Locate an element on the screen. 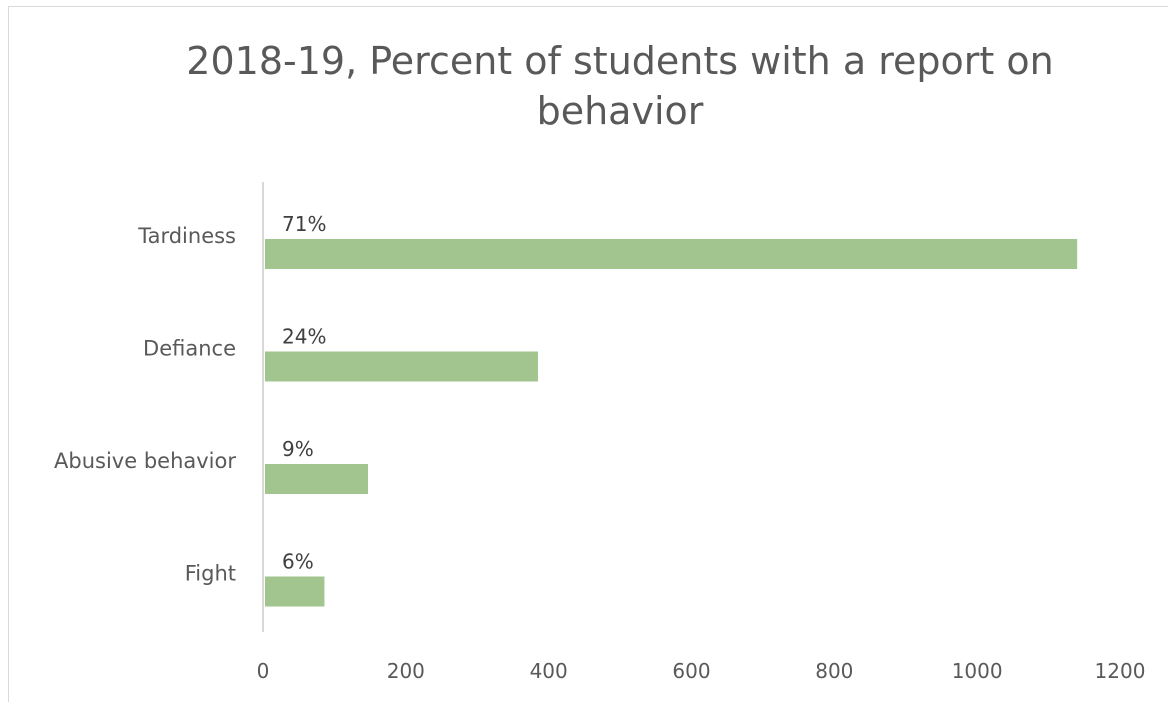  category-label: Abusive behavior is located at coordinates (145, 461).